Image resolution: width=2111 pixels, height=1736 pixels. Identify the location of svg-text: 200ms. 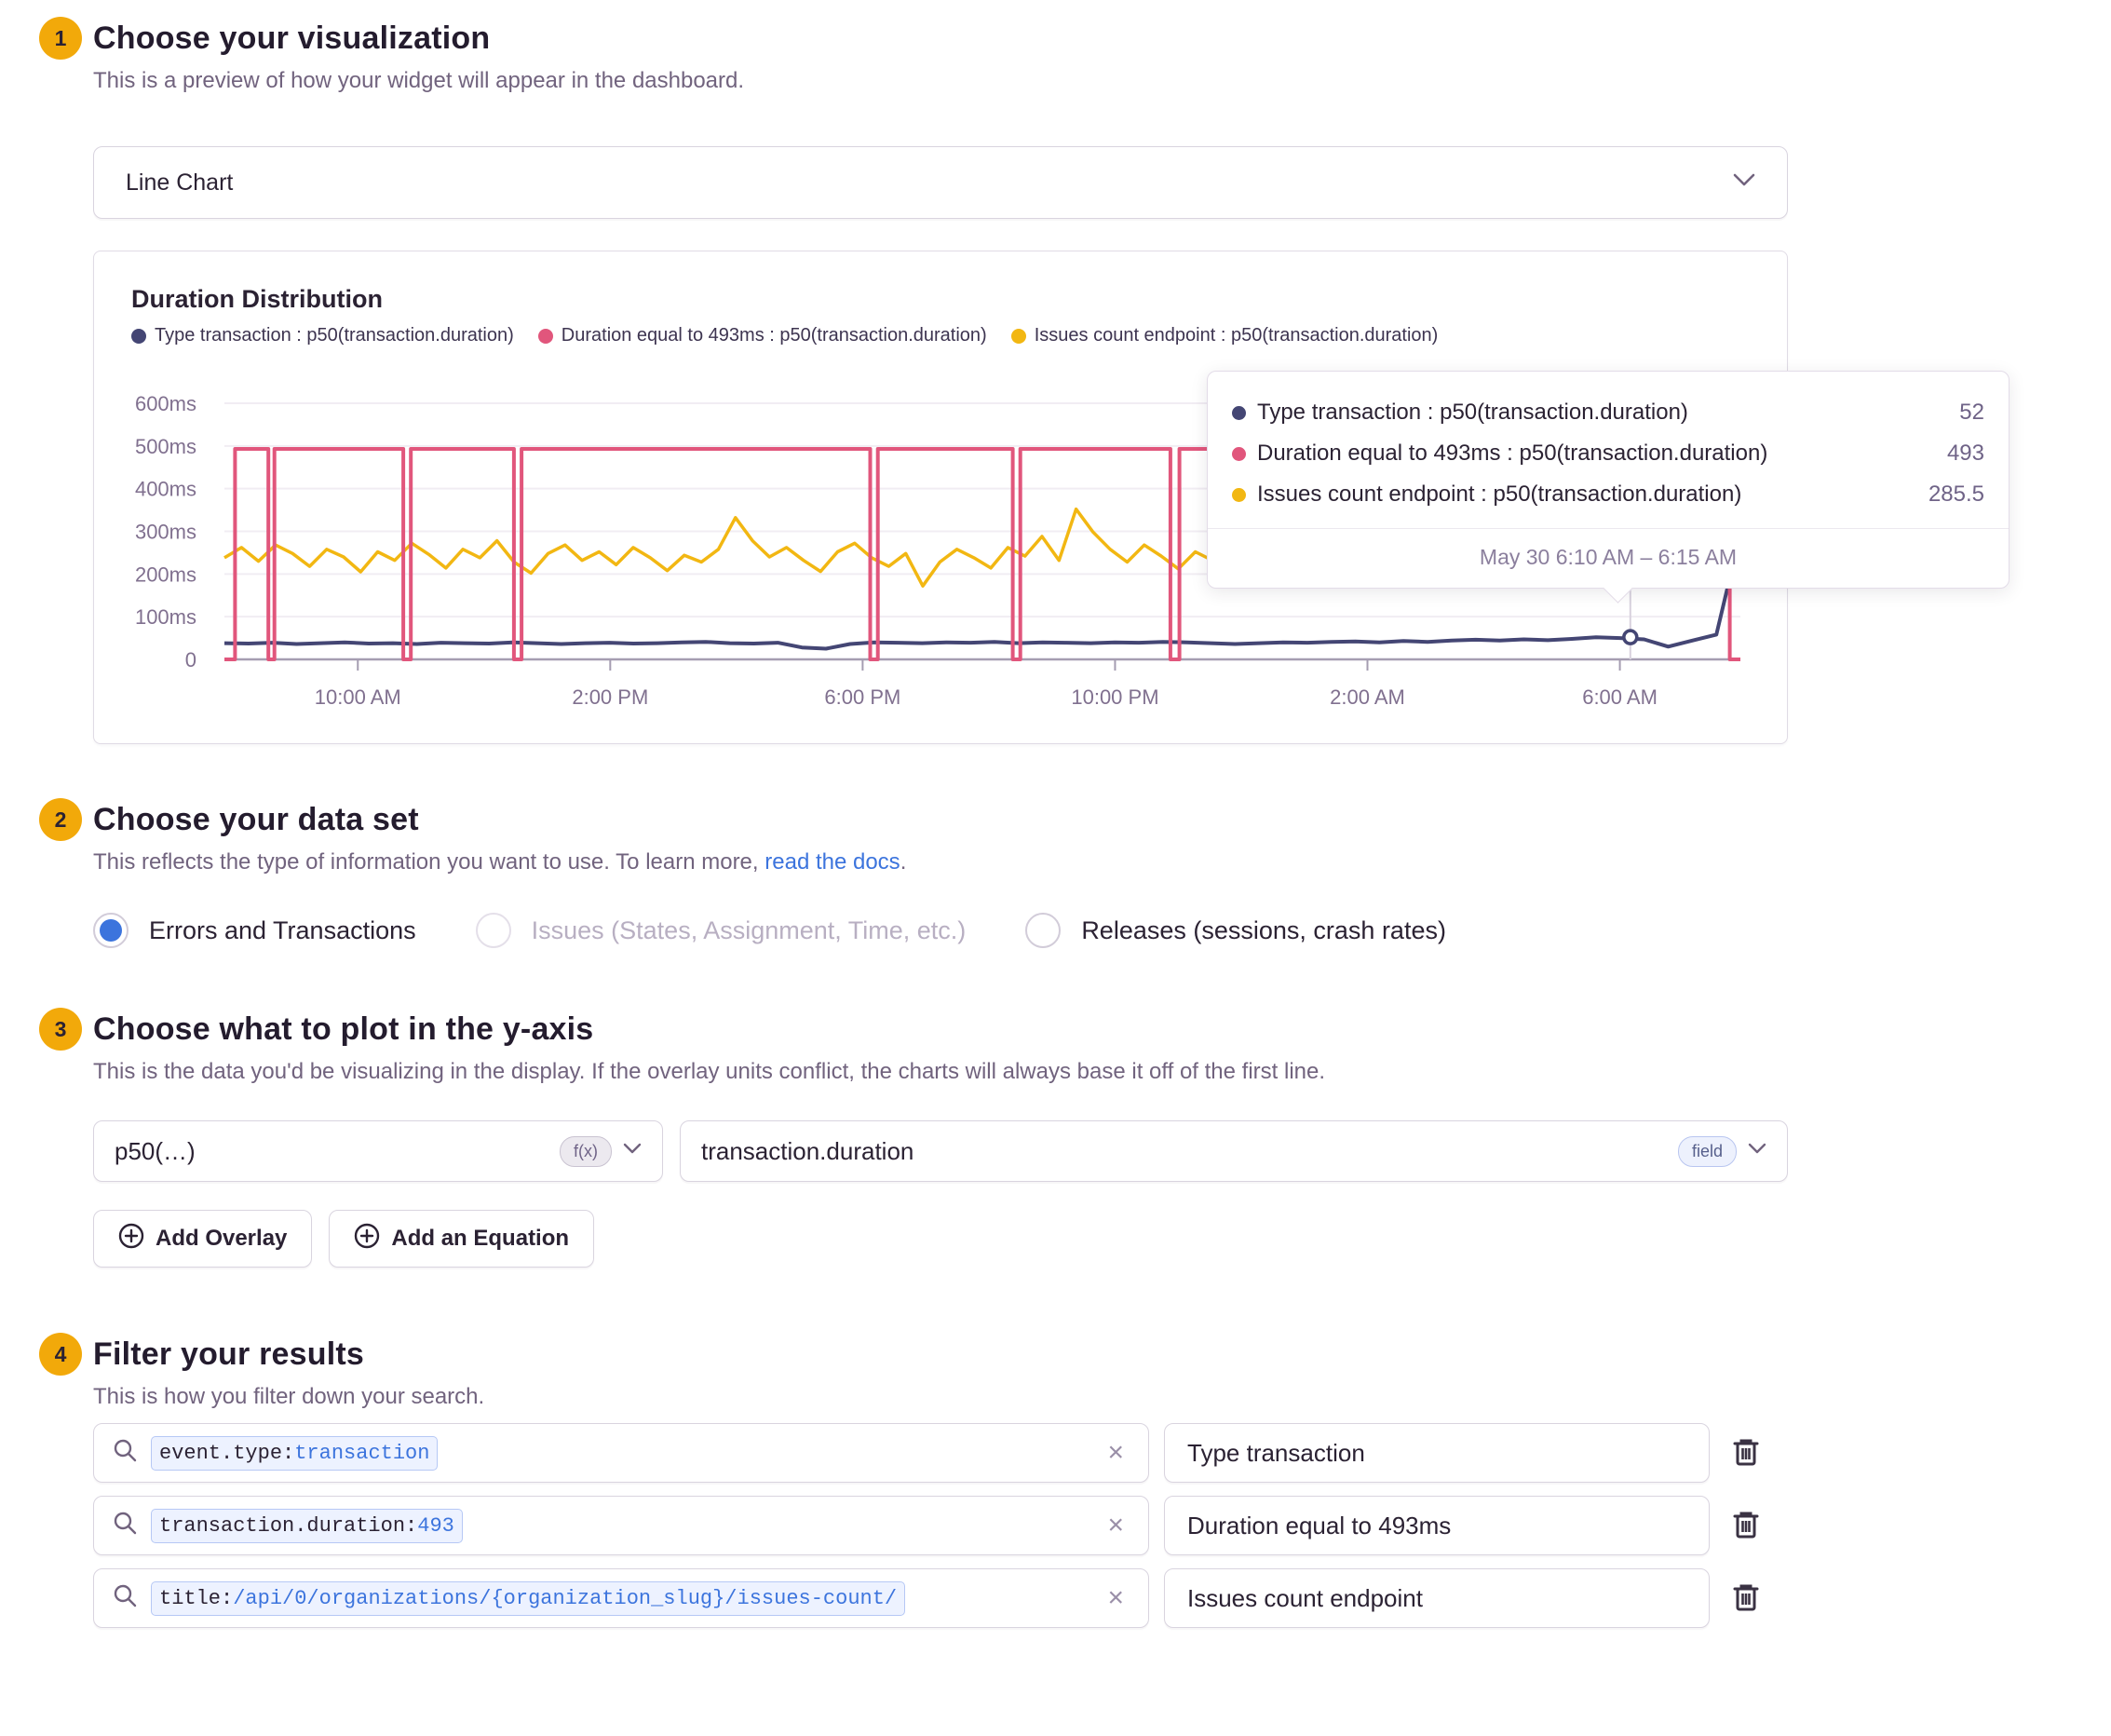
(165, 574).